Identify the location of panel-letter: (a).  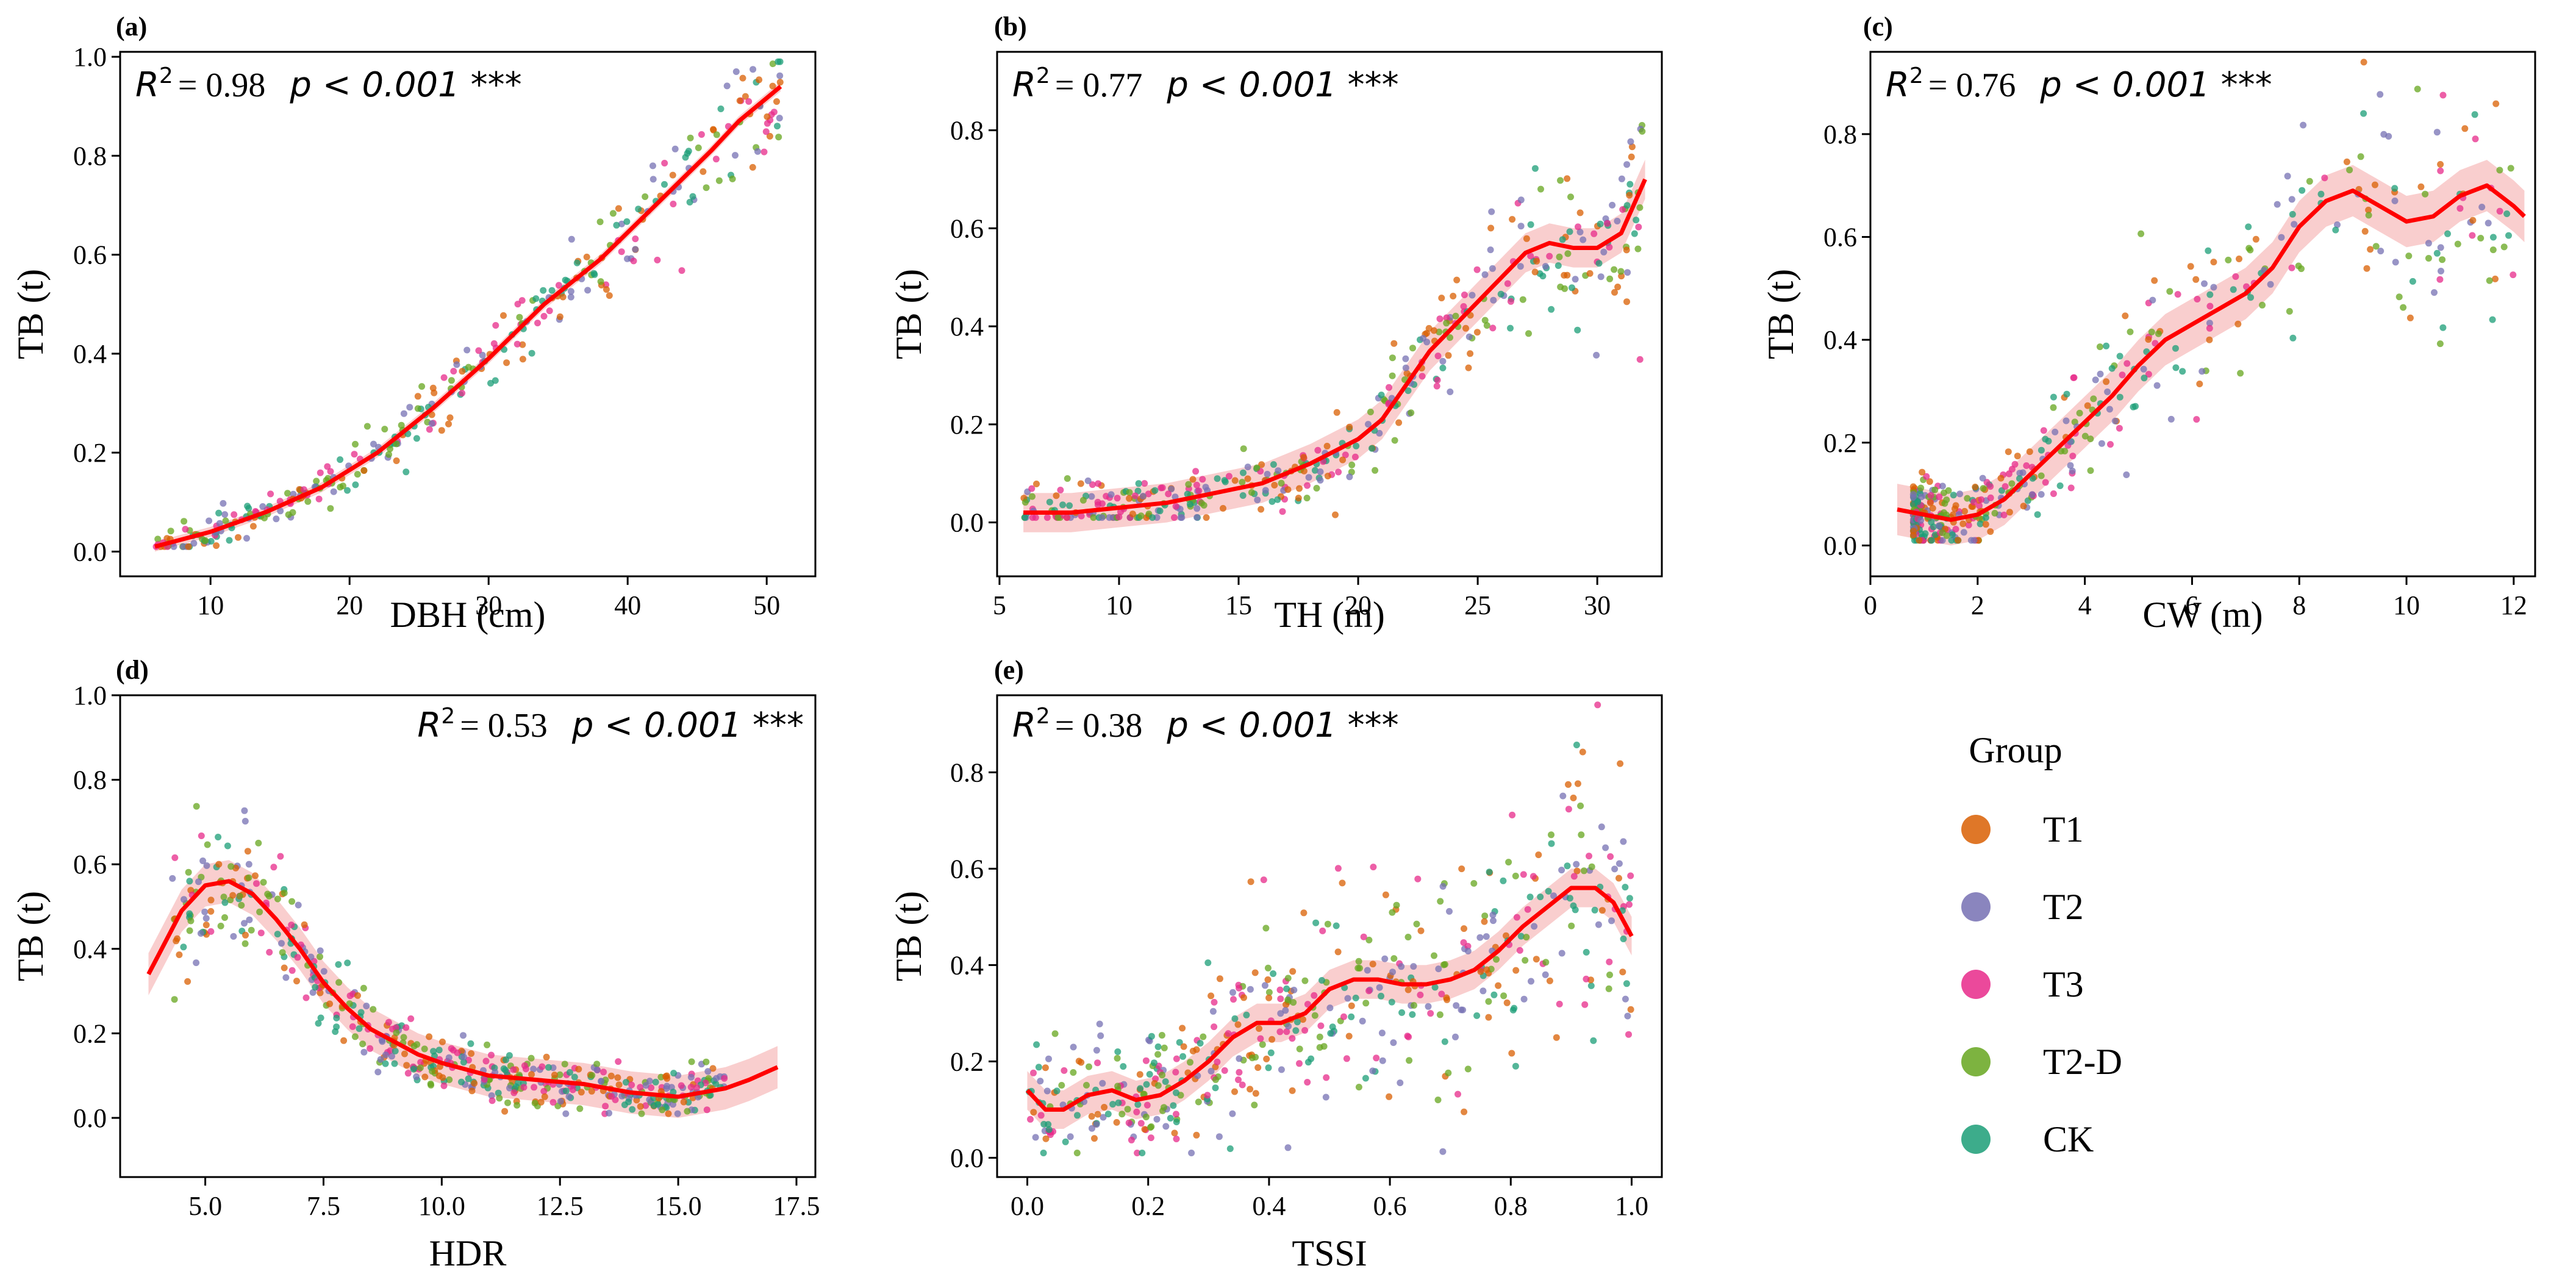
(131, 26).